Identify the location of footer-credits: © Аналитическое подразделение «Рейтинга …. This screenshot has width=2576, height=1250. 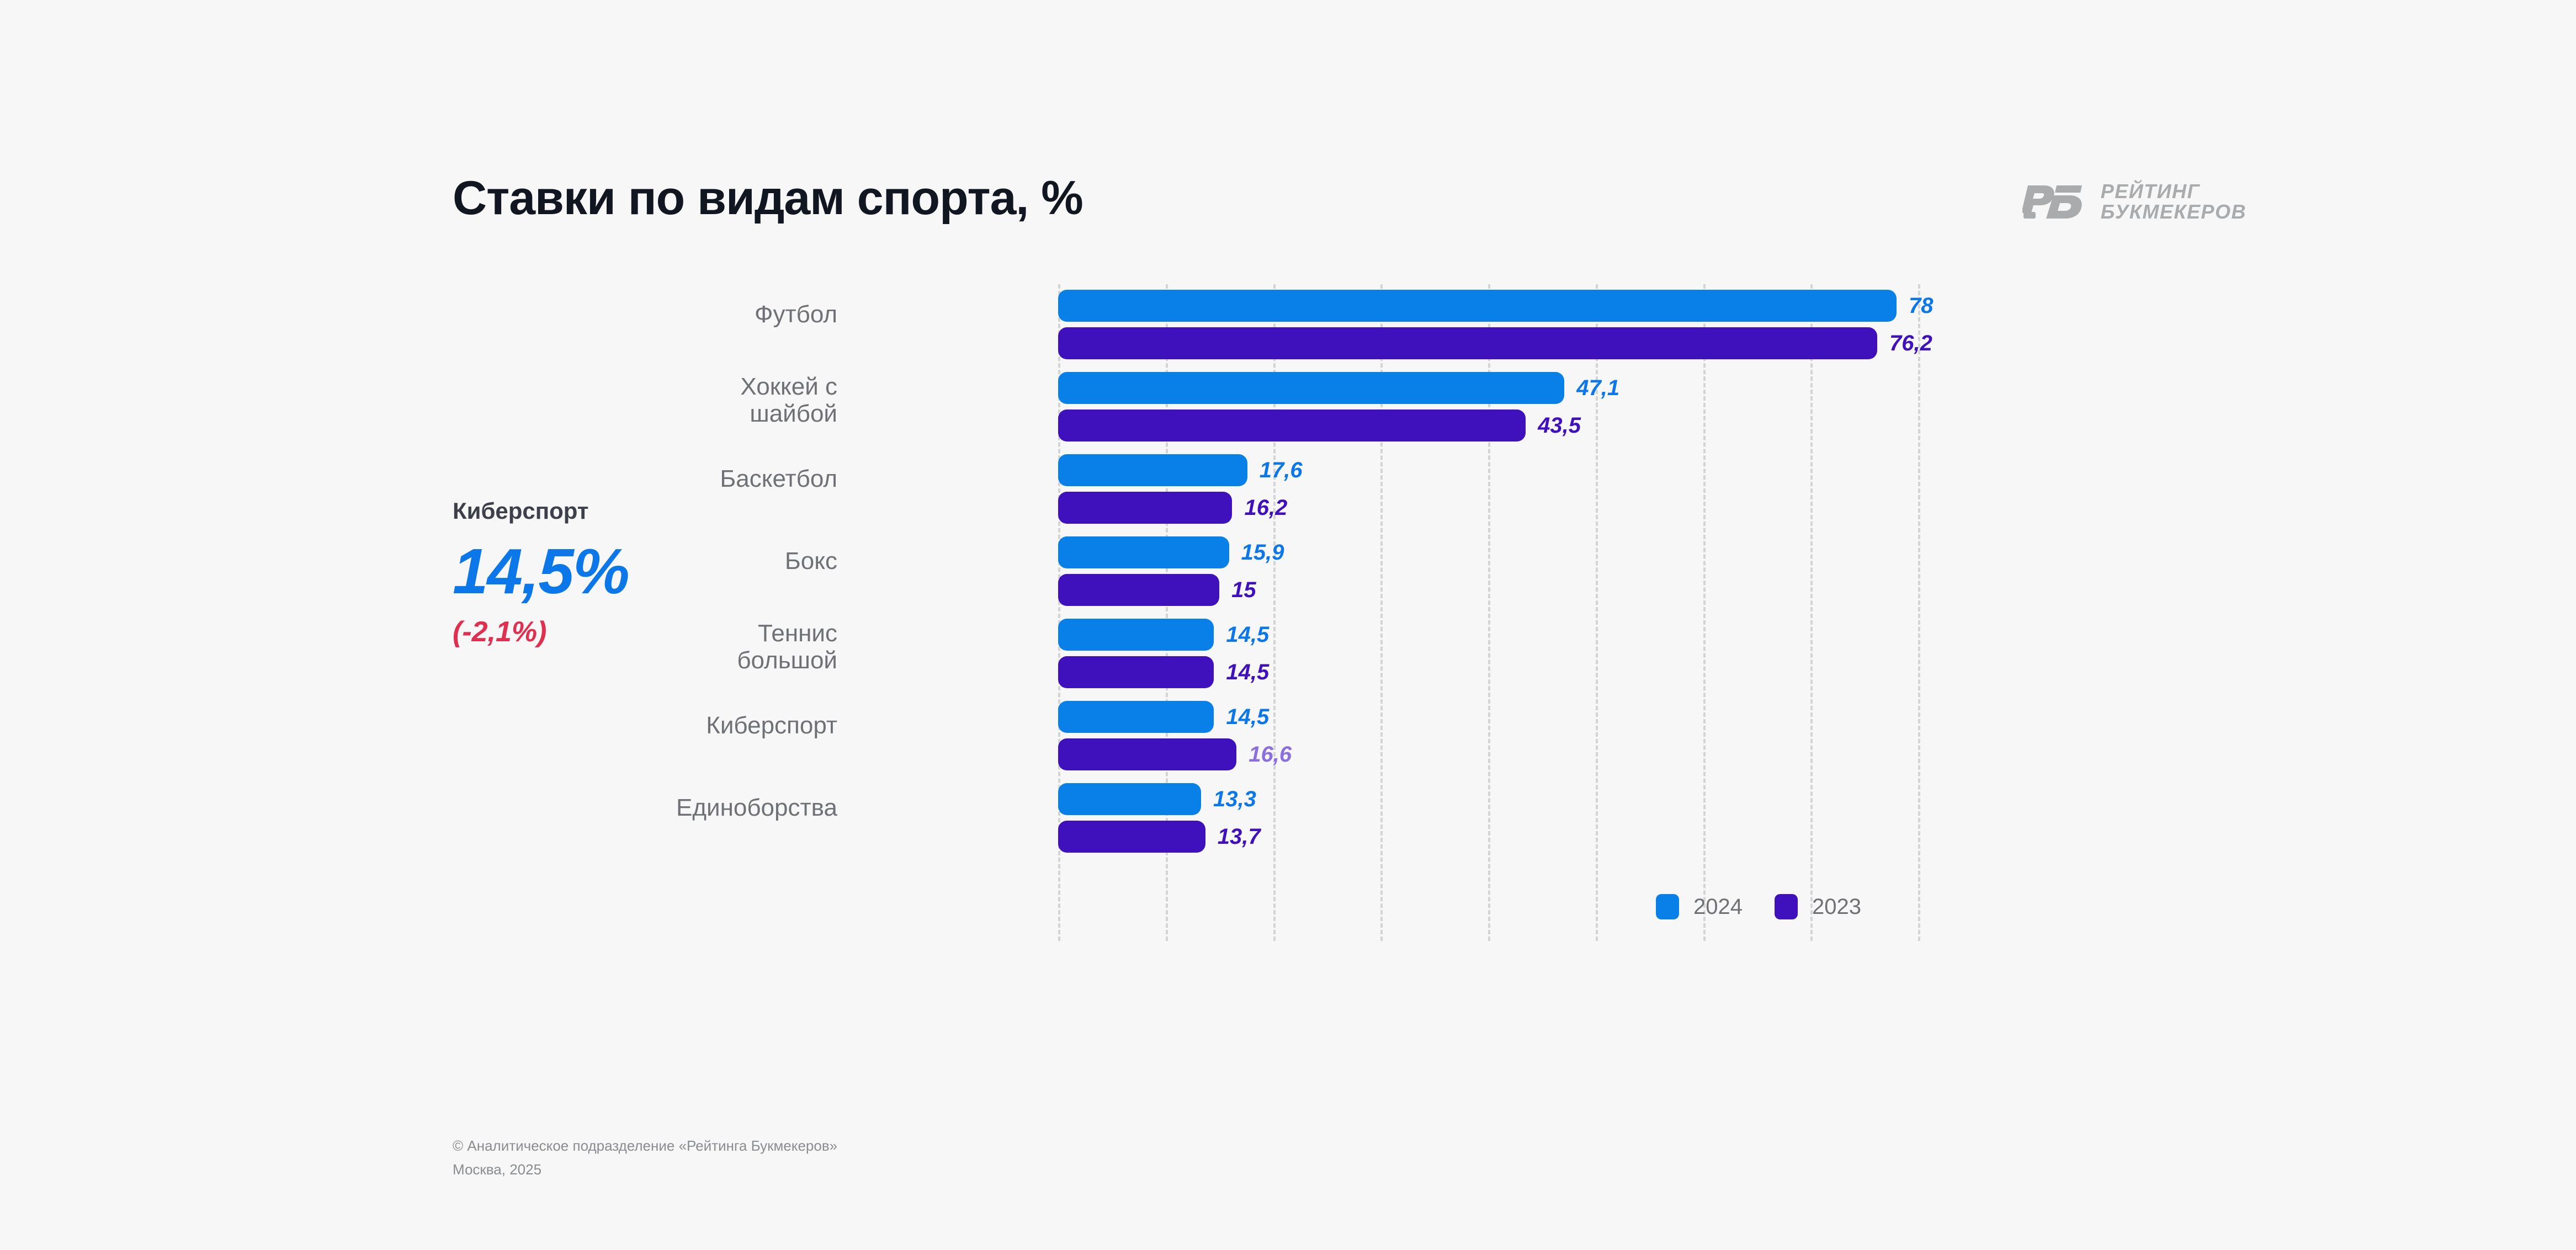
(645, 1158).